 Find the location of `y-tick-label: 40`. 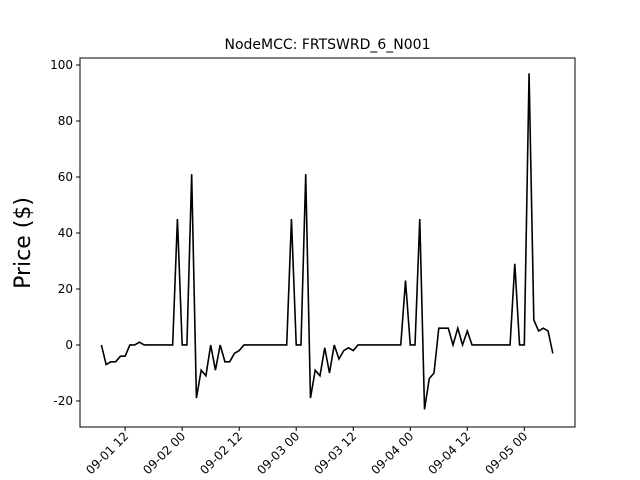

y-tick-label: 40 is located at coordinates (65, 233).